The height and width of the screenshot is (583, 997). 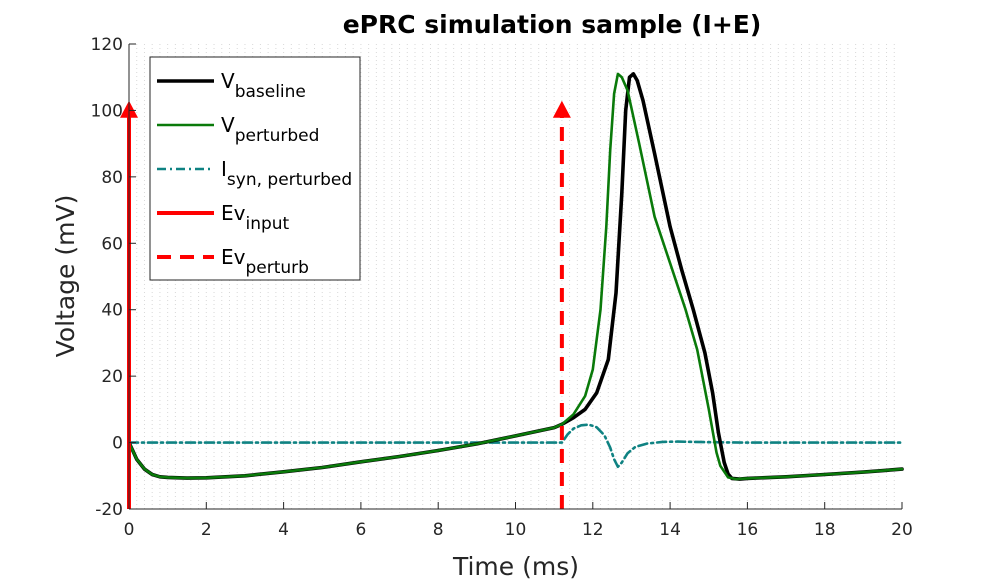 I want to click on x-tick-label: 0, so click(x=129, y=530).